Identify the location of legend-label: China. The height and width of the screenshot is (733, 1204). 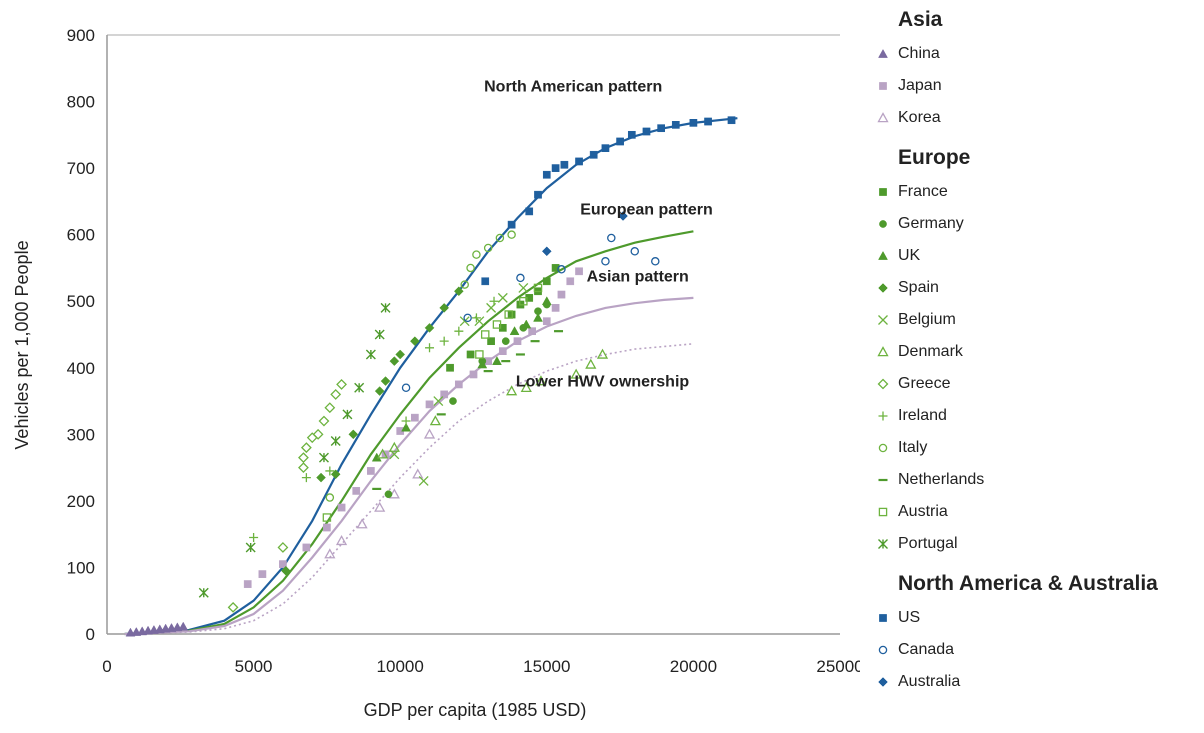
(919, 53).